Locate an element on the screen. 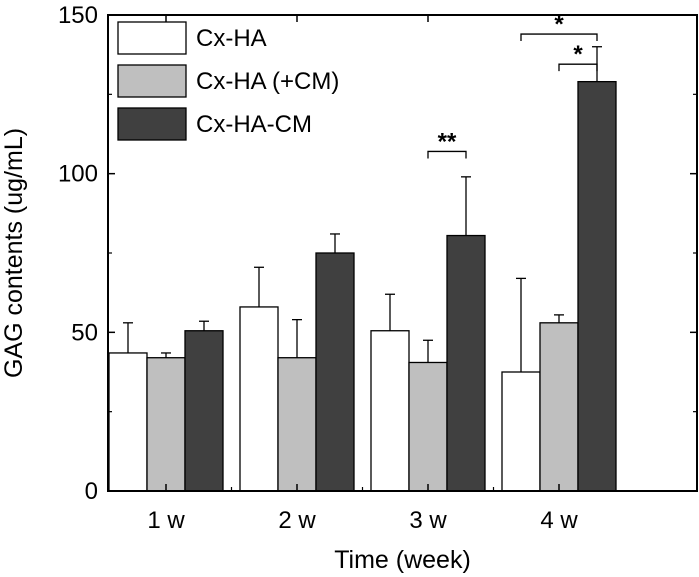 The height and width of the screenshot is (577, 699). y-tick-label: 0 is located at coordinates (91, 491).